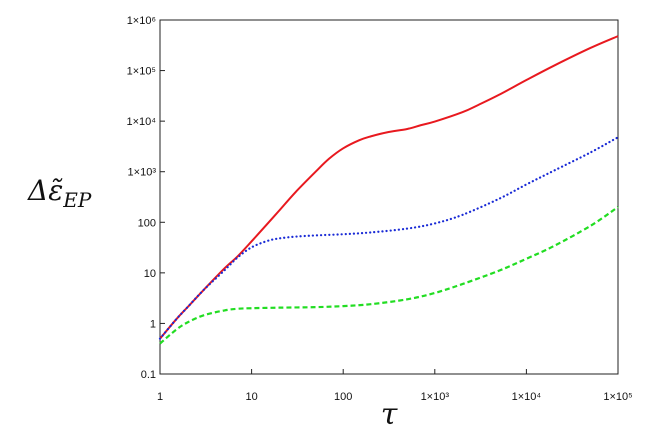 The image size is (658, 431). Describe the element at coordinates (395, 386) in the screenshot. I see `x-axis-ticks: 1 10 100 1×10³ 1×10⁴ 1×10⁵` at that location.